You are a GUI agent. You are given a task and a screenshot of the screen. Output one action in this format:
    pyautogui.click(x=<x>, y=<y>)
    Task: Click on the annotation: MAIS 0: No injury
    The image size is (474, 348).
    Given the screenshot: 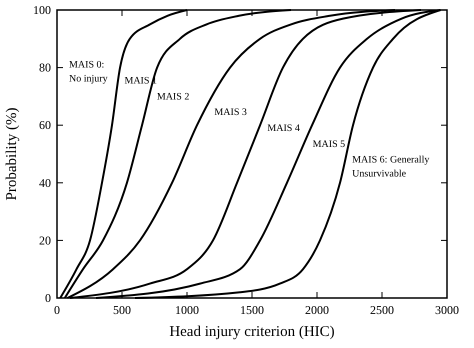 What is the action you would take?
    pyautogui.click(x=88, y=72)
    